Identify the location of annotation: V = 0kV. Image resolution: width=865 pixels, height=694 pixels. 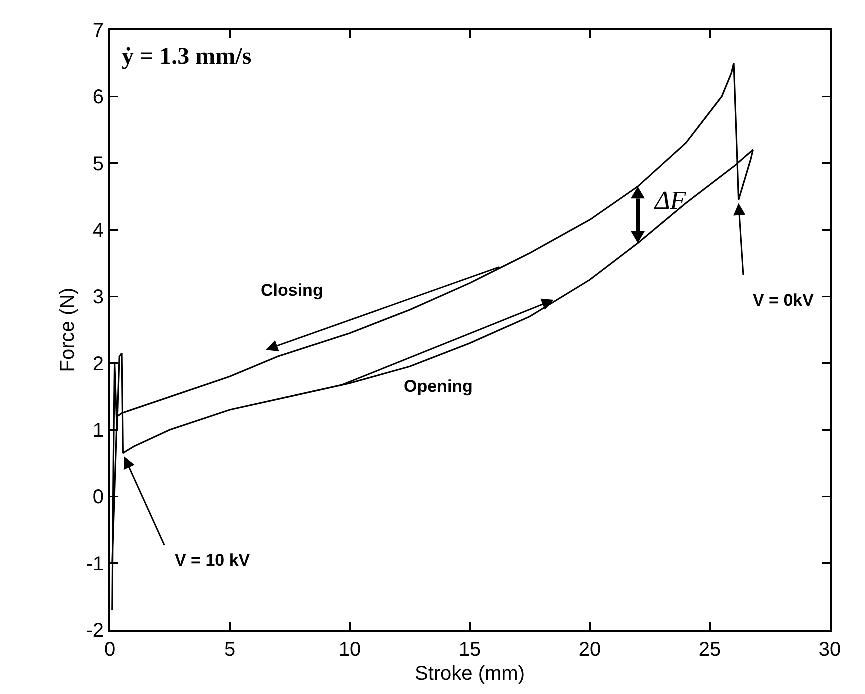
(784, 300).